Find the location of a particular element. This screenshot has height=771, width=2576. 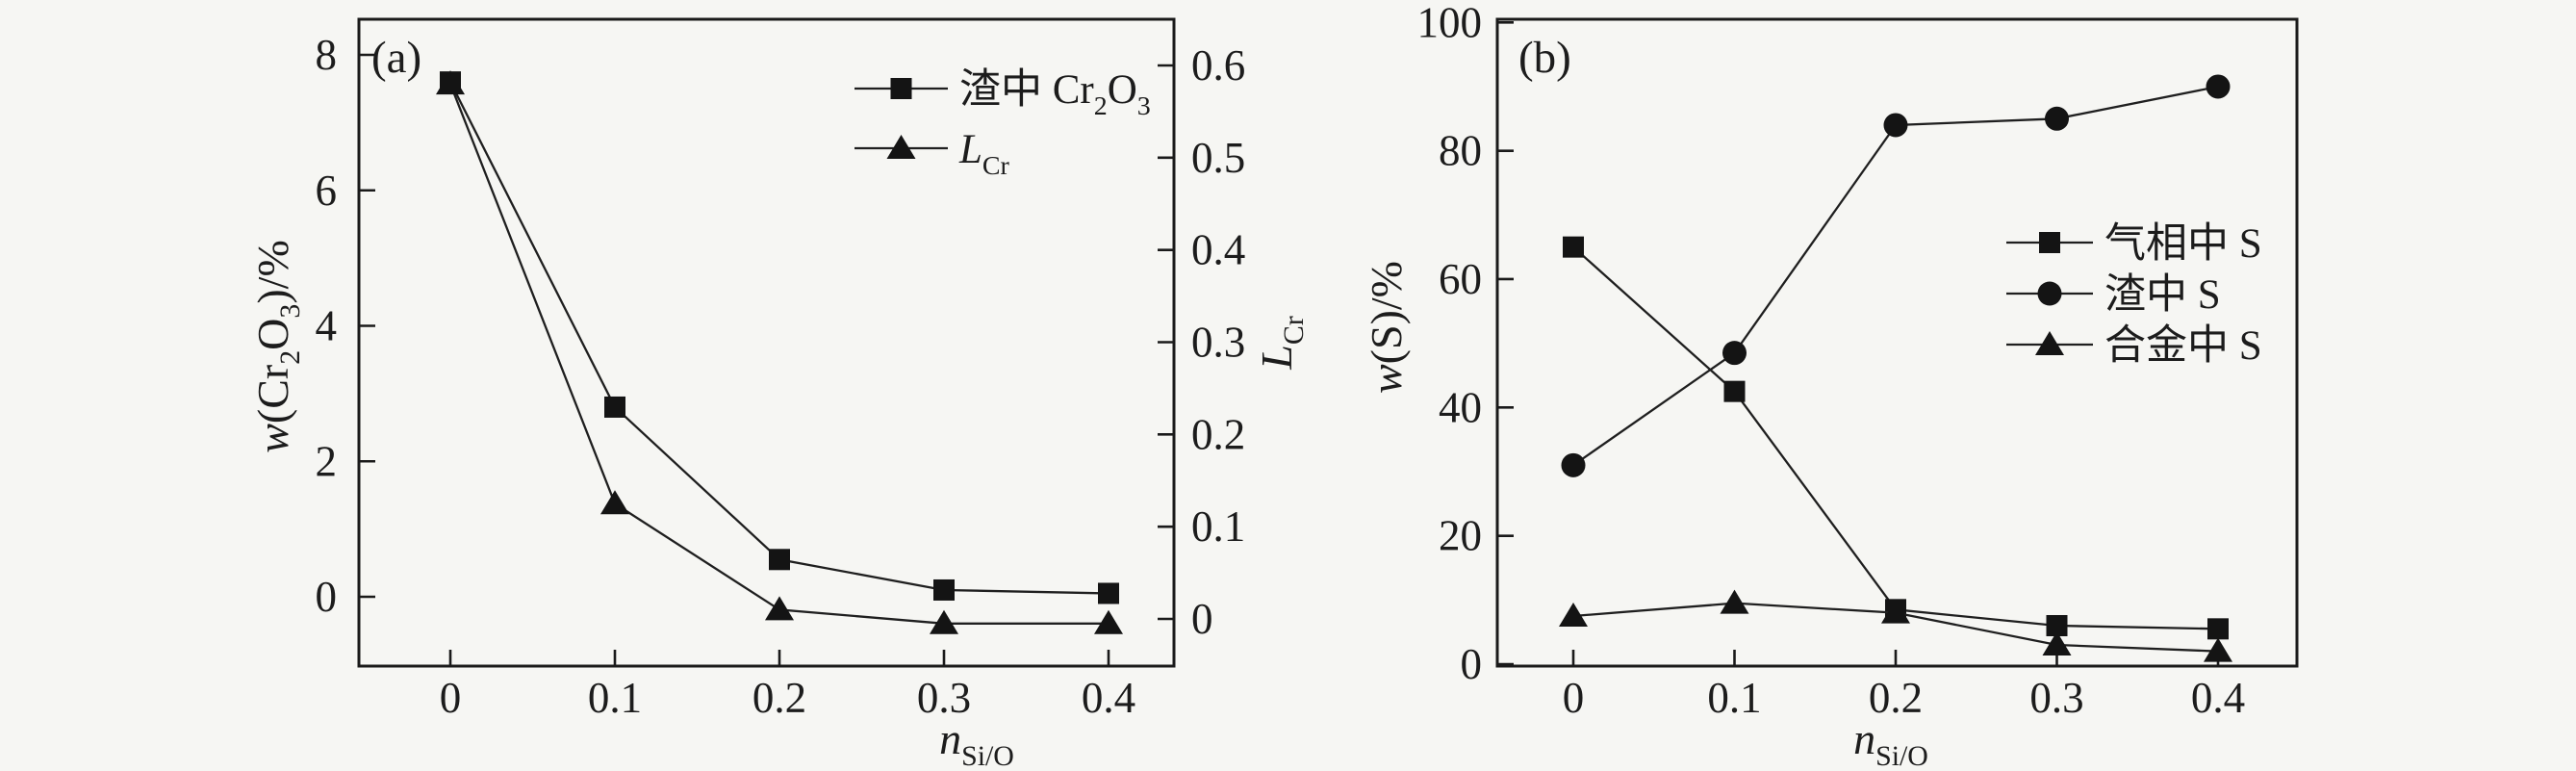

panel-label: (b) is located at coordinates (1544, 58).